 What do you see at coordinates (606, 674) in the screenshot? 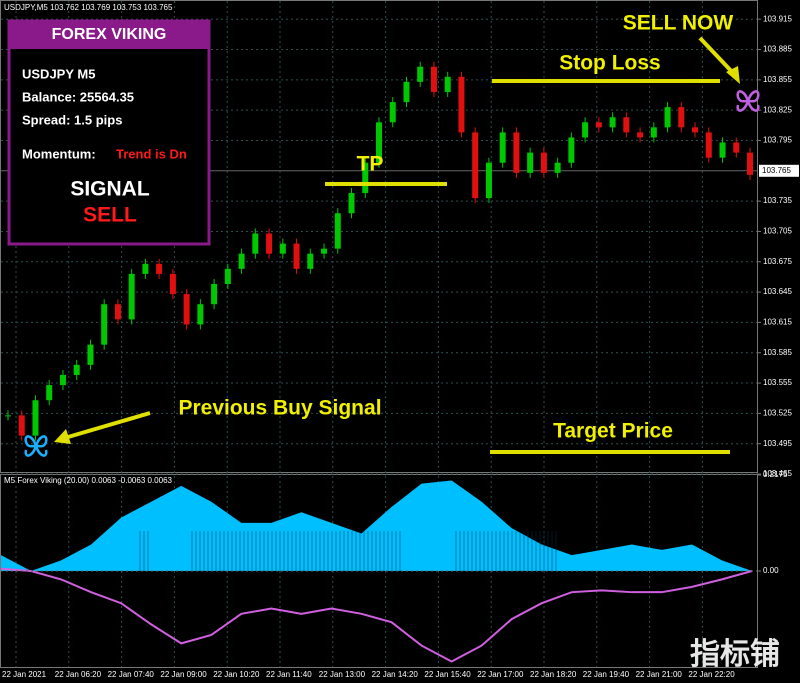
I see `x-tick-label: 22 Jan 19:40` at bounding box center [606, 674].